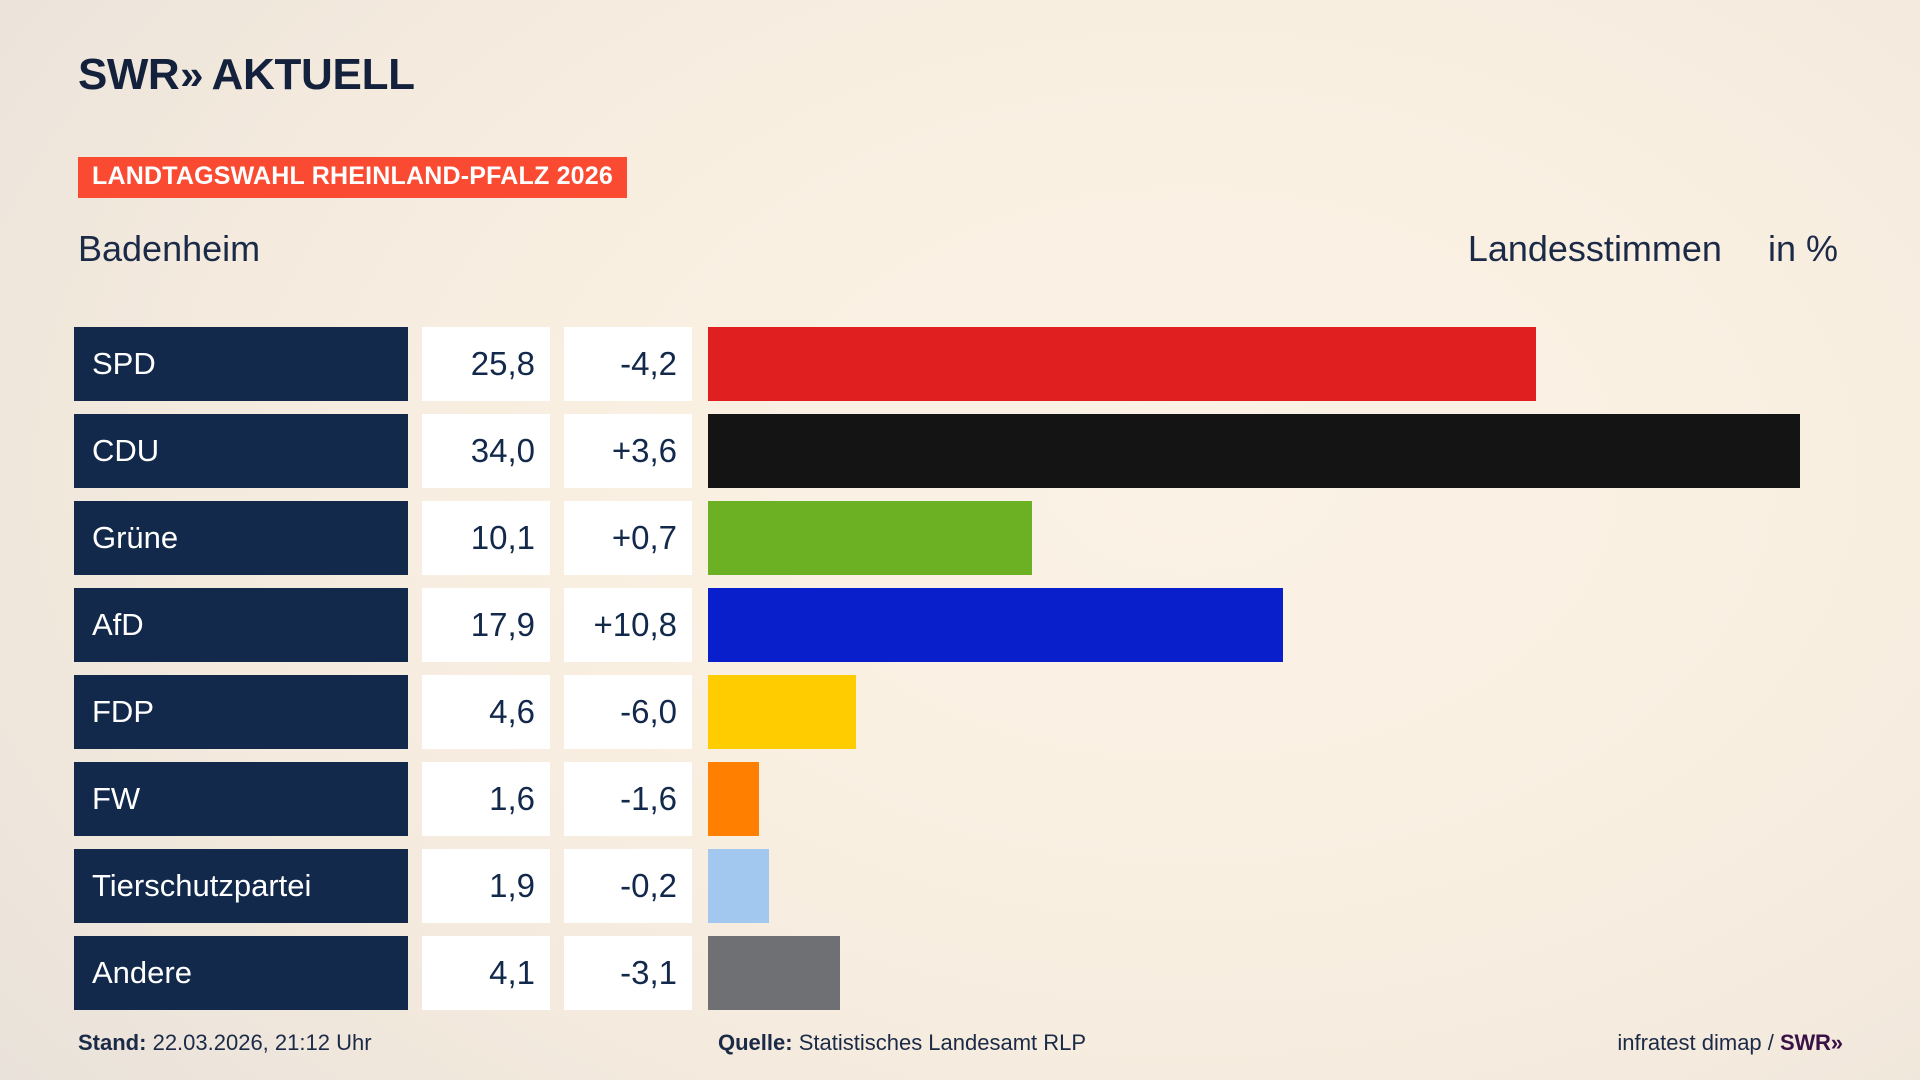  I want to click on party-name-cell: Tierschutzpartei, so click(241, 886).